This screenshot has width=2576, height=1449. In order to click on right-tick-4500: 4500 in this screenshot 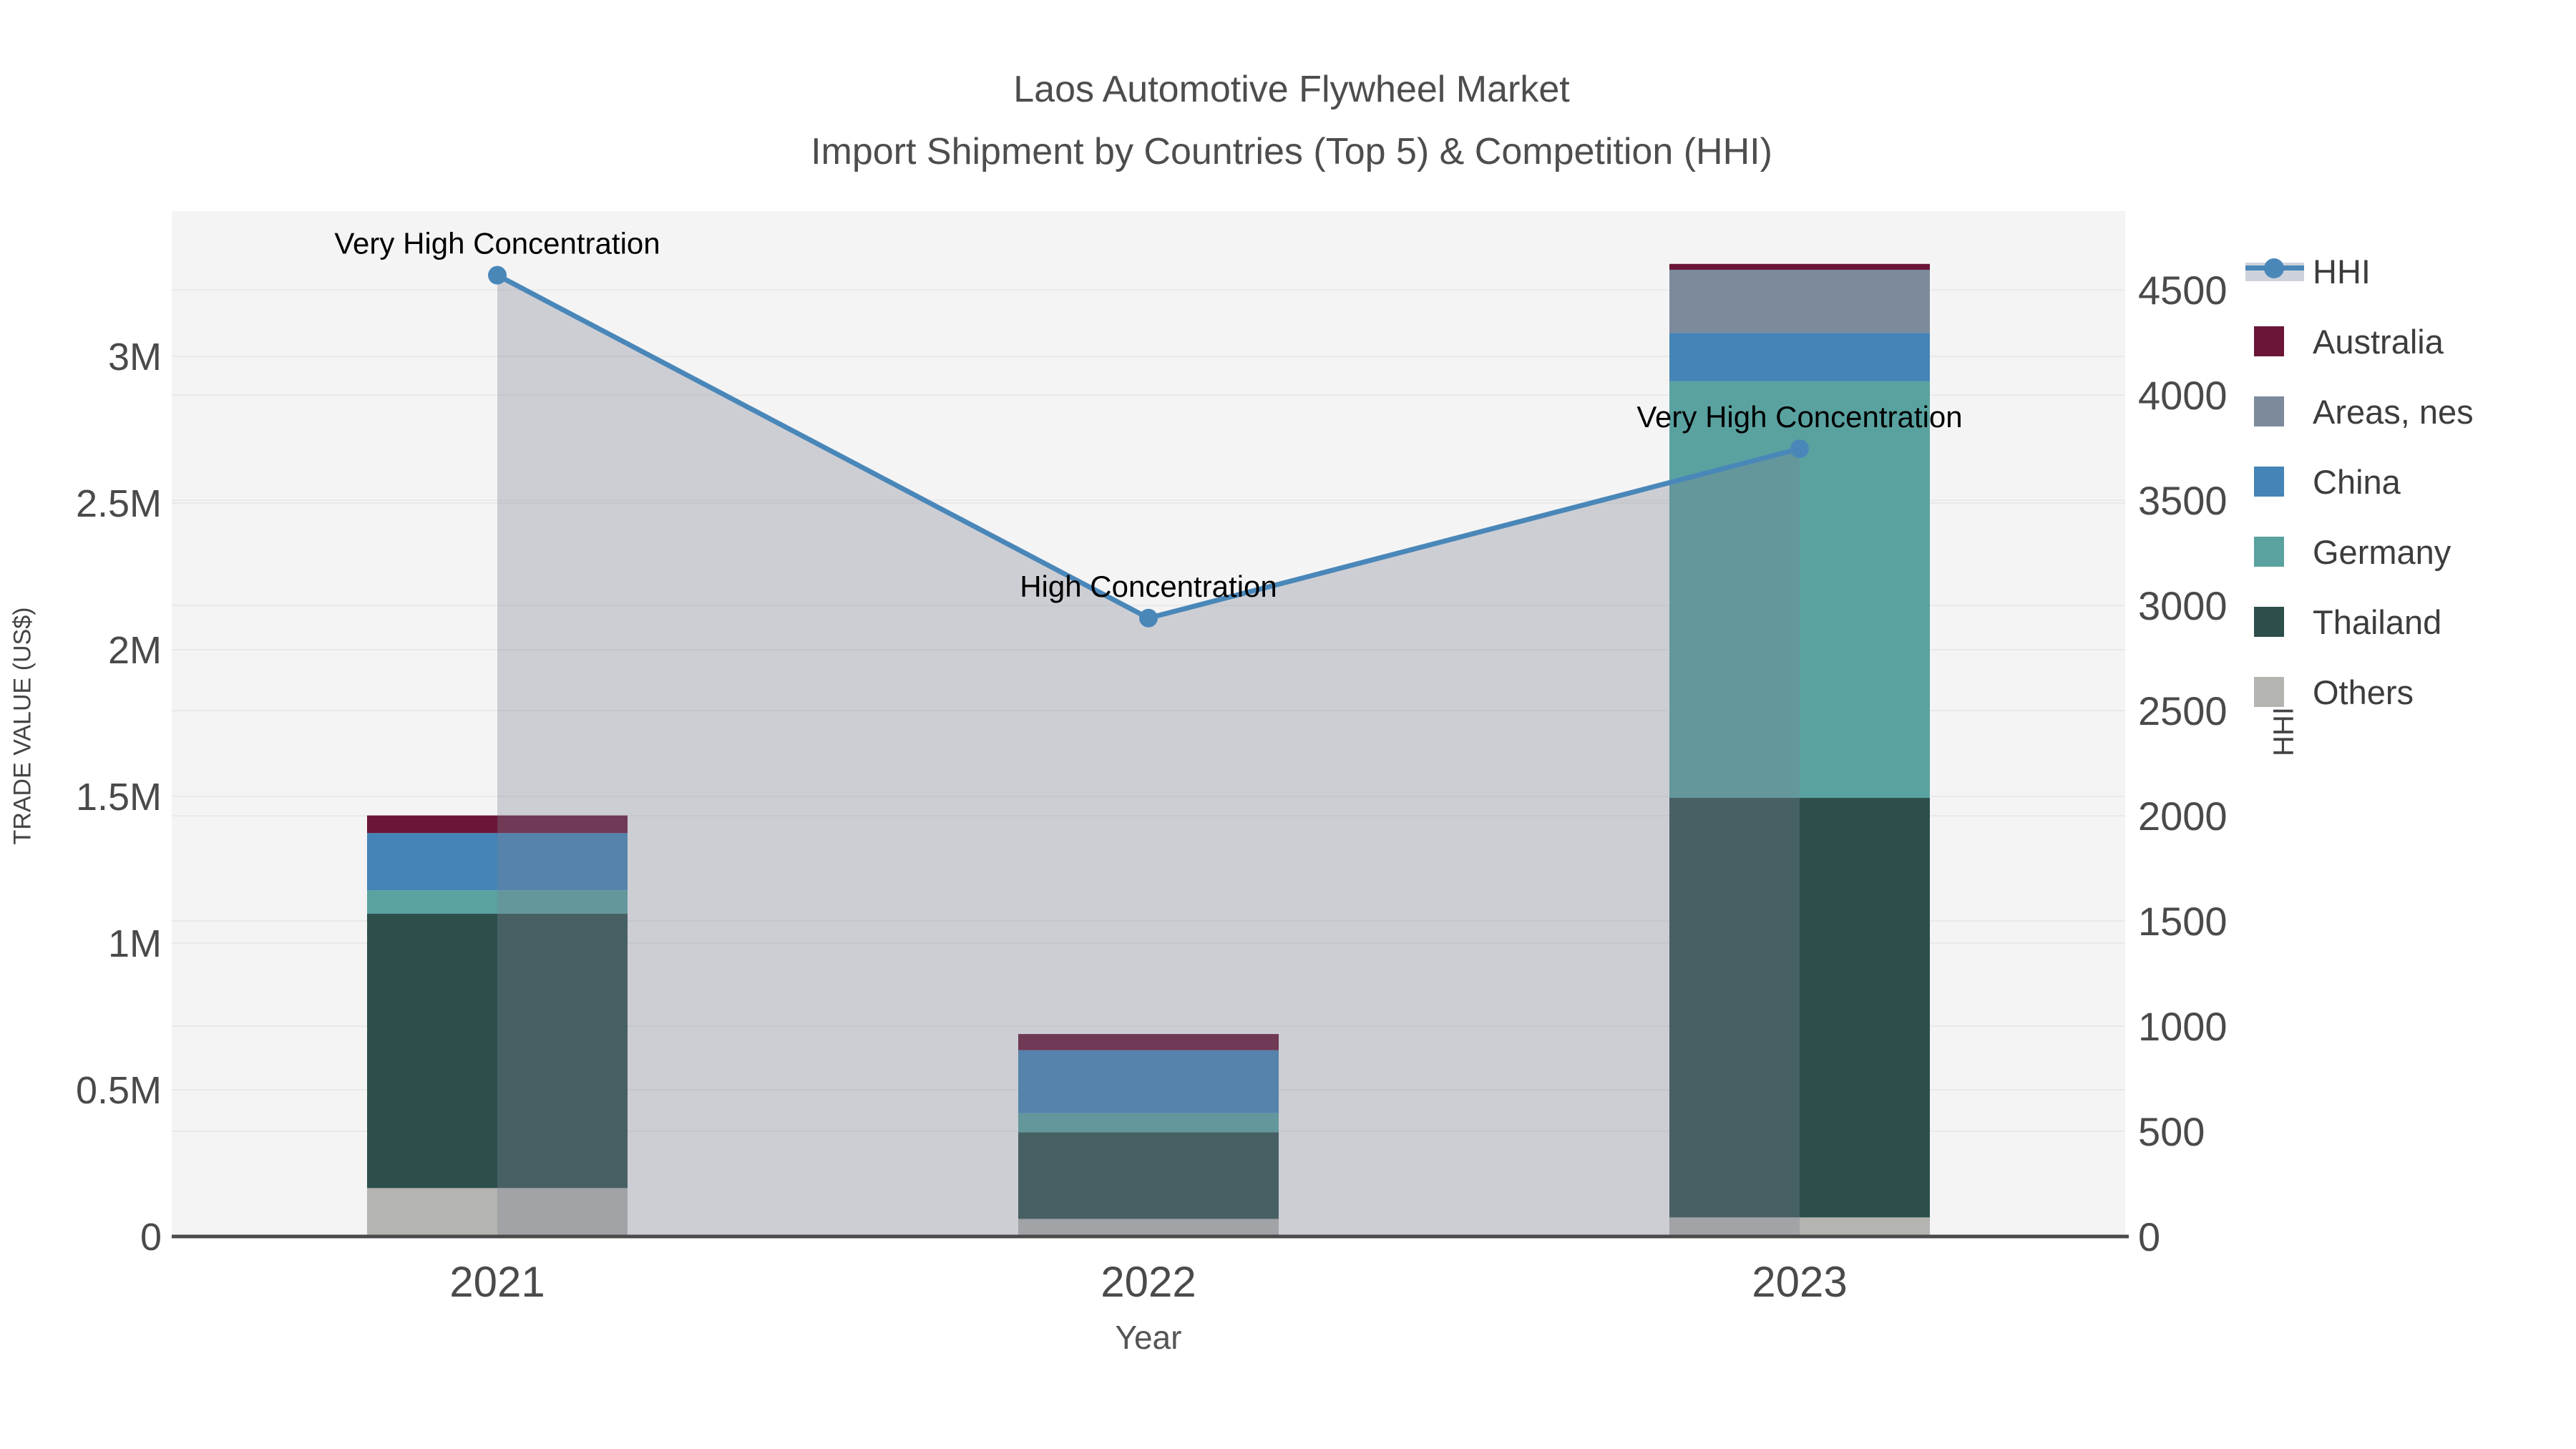, I will do `click(2183, 290)`.